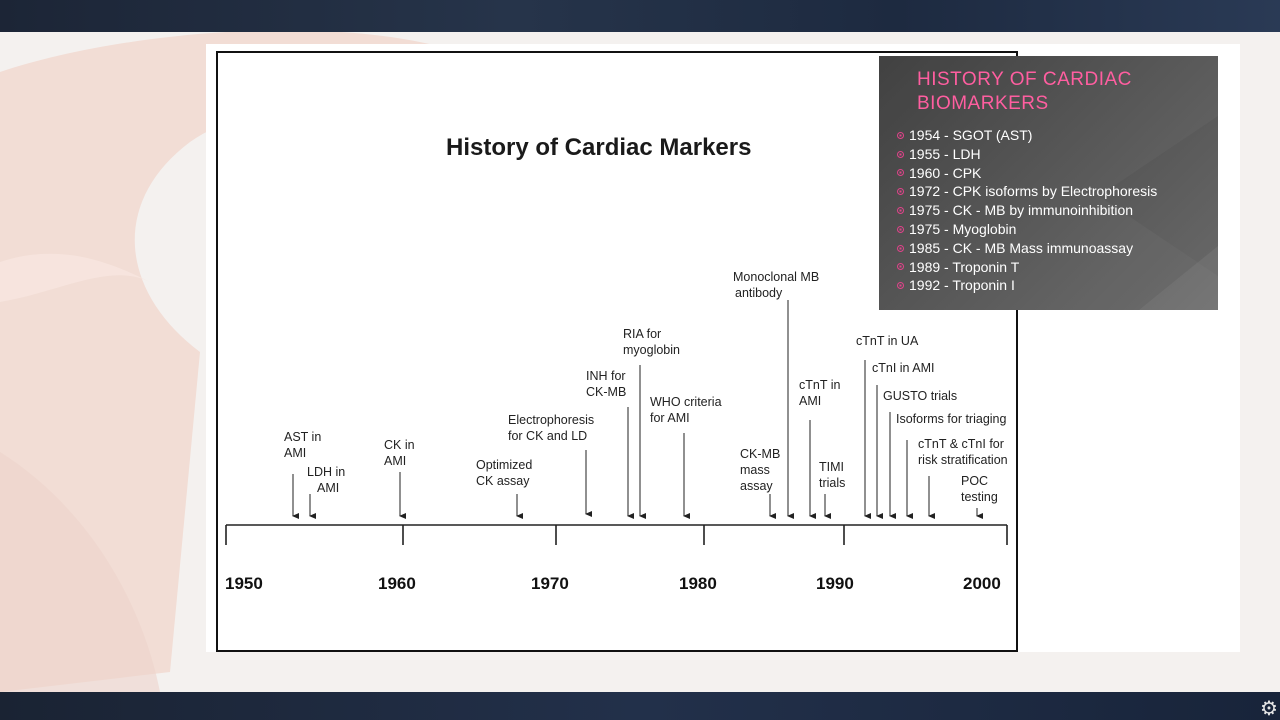 The height and width of the screenshot is (720, 1280). I want to click on event-label-ria: RIA for myoglobin, so click(651, 342).